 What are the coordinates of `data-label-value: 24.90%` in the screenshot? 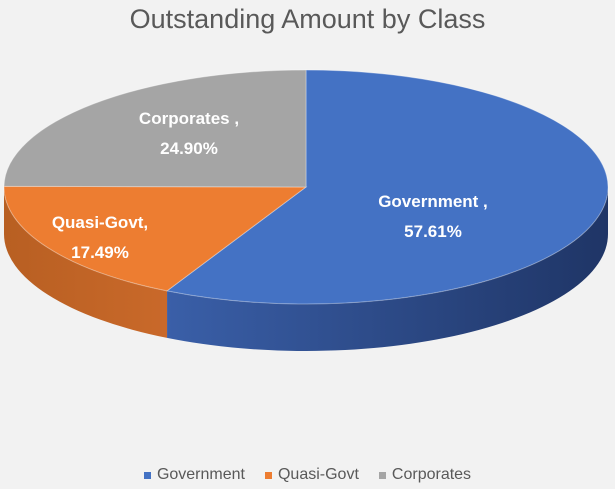 It's located at (189, 148).